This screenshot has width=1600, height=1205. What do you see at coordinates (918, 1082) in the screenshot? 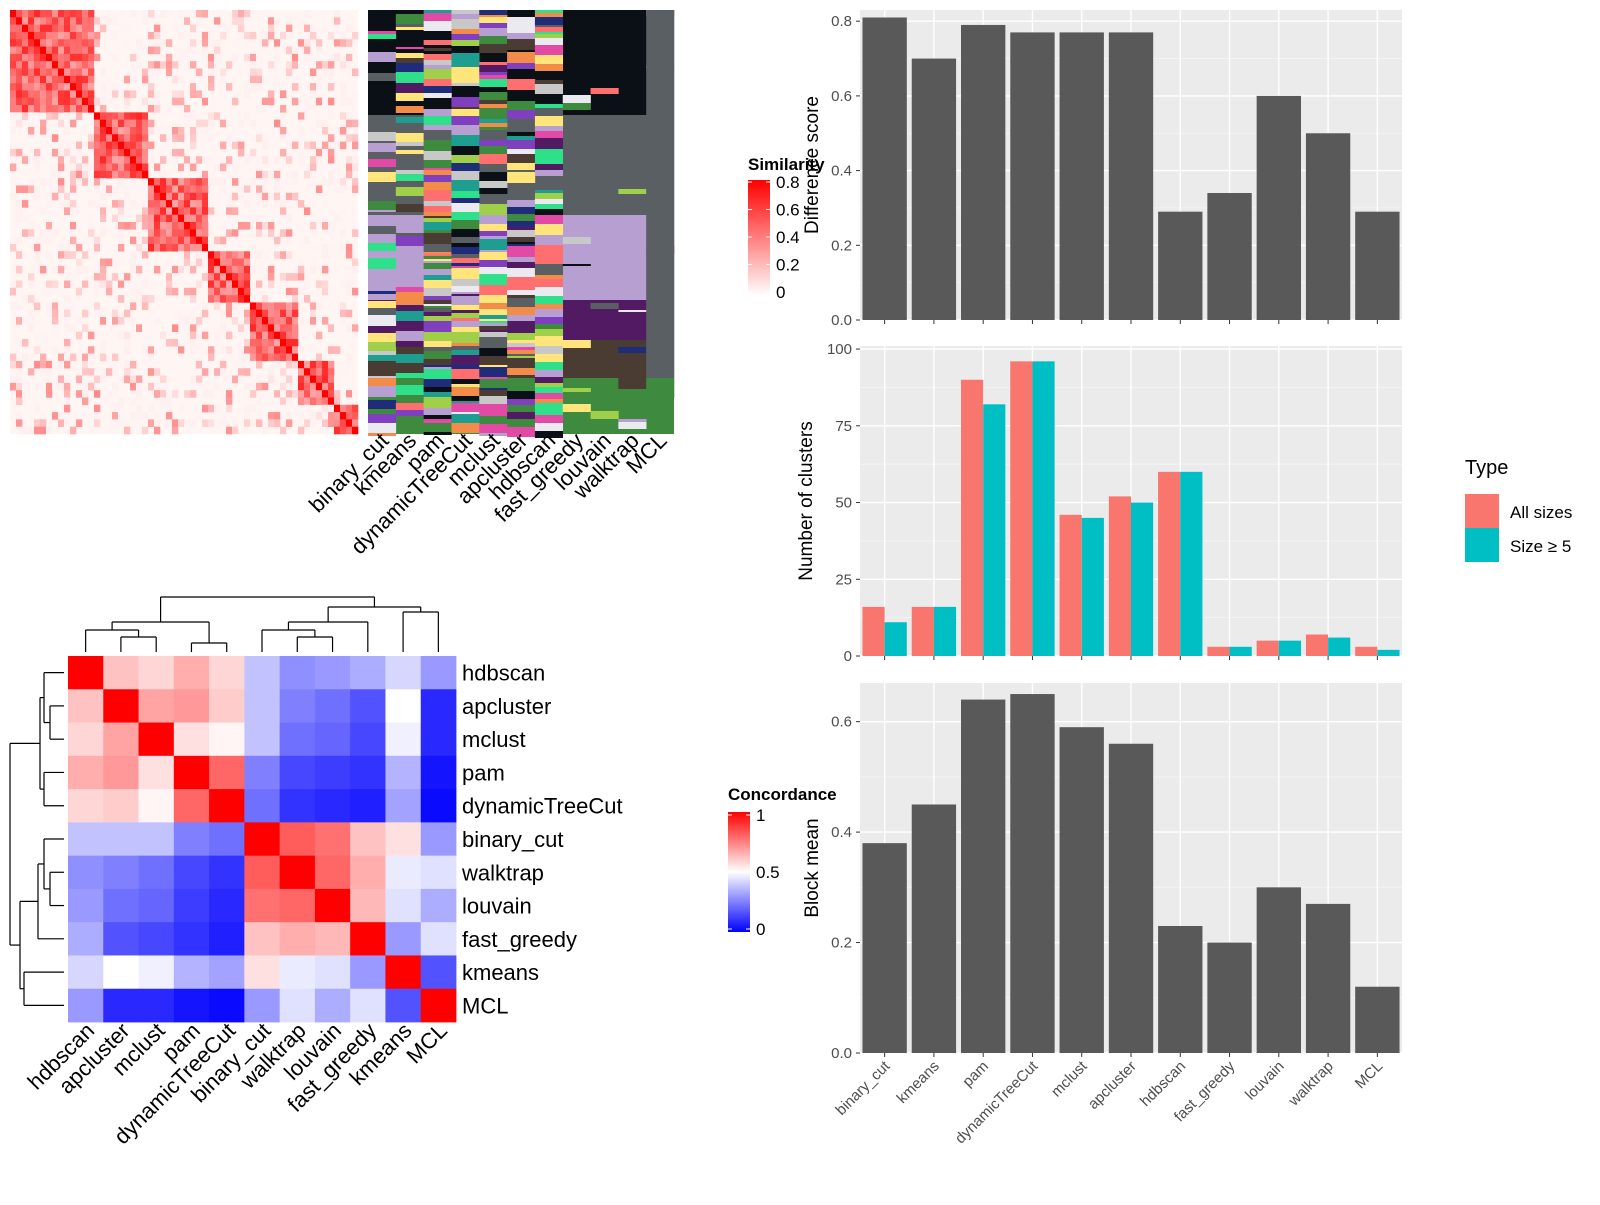
I see `x-tick-label: kmeans` at bounding box center [918, 1082].